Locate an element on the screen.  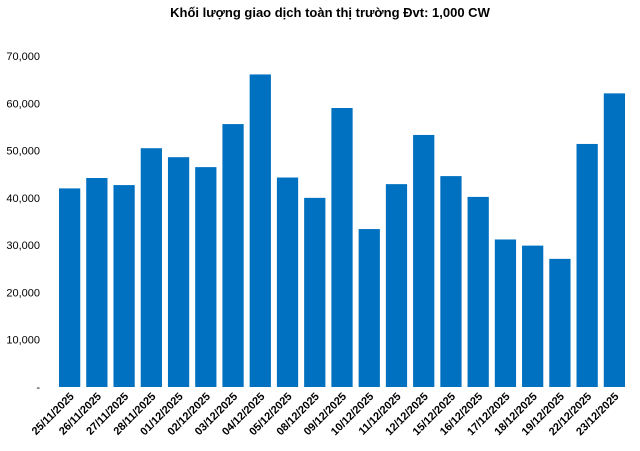
y-tick-label: 20,000 is located at coordinates (23, 293).